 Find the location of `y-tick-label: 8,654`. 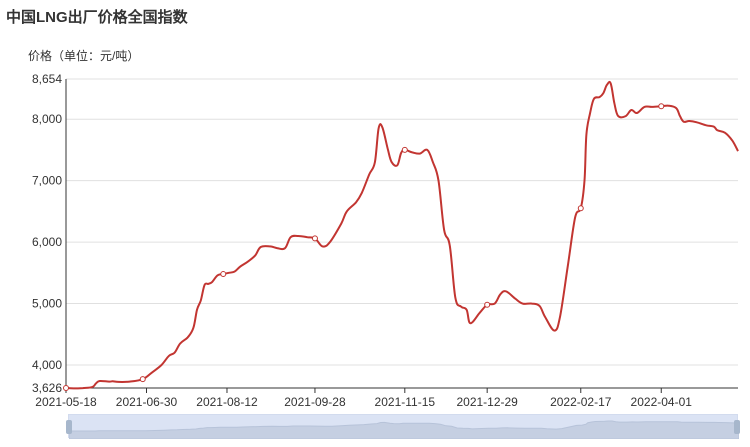

y-tick-label: 8,654 is located at coordinates (47, 79).